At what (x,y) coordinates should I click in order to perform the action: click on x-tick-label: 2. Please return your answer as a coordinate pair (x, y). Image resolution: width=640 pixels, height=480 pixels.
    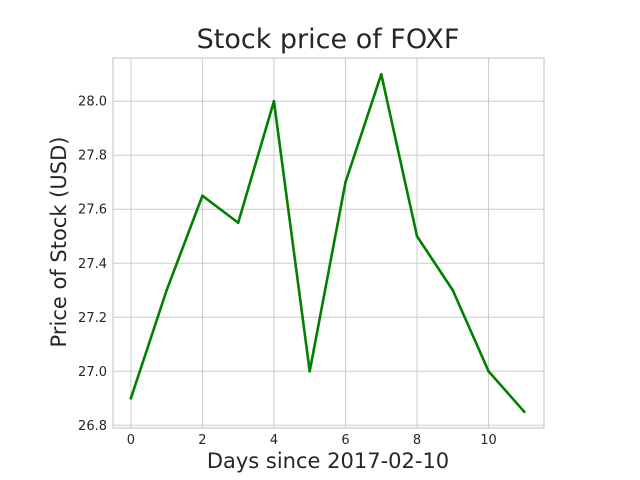
    Looking at the image, I should click on (202, 440).